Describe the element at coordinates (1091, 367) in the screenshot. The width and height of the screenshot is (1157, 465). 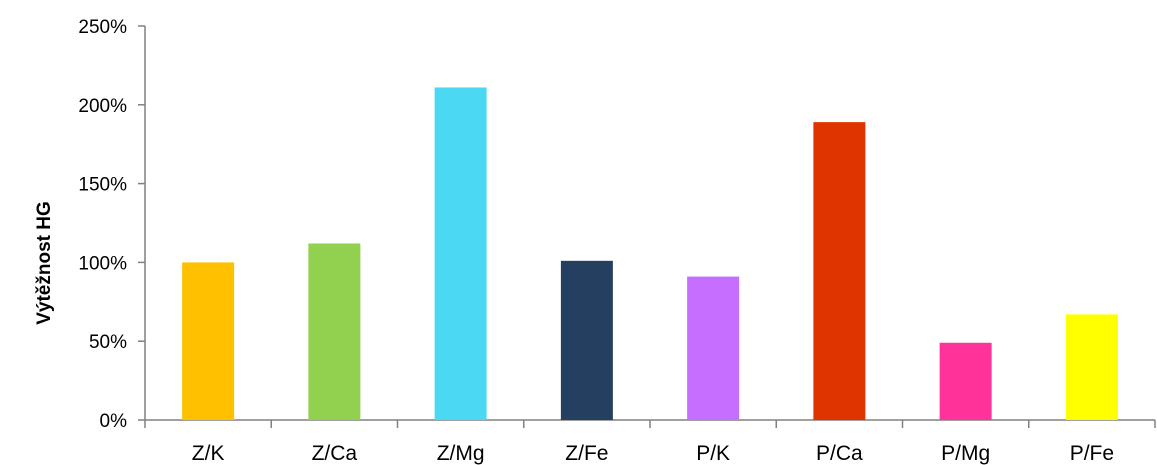
I see `bar-p-fe` at that location.